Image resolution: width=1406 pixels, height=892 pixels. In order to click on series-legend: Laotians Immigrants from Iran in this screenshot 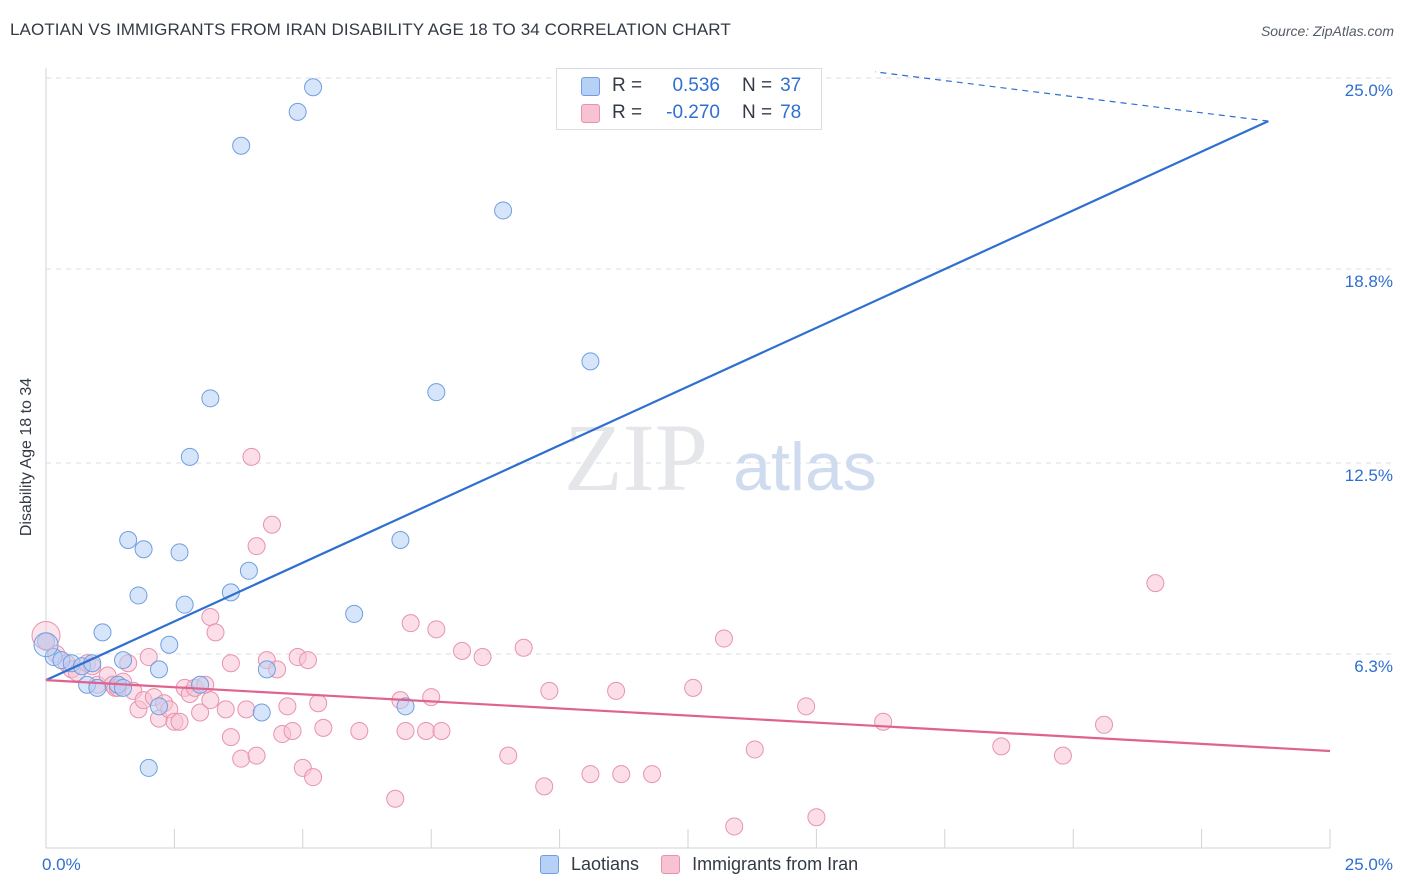, I will do `click(710, 864)`.